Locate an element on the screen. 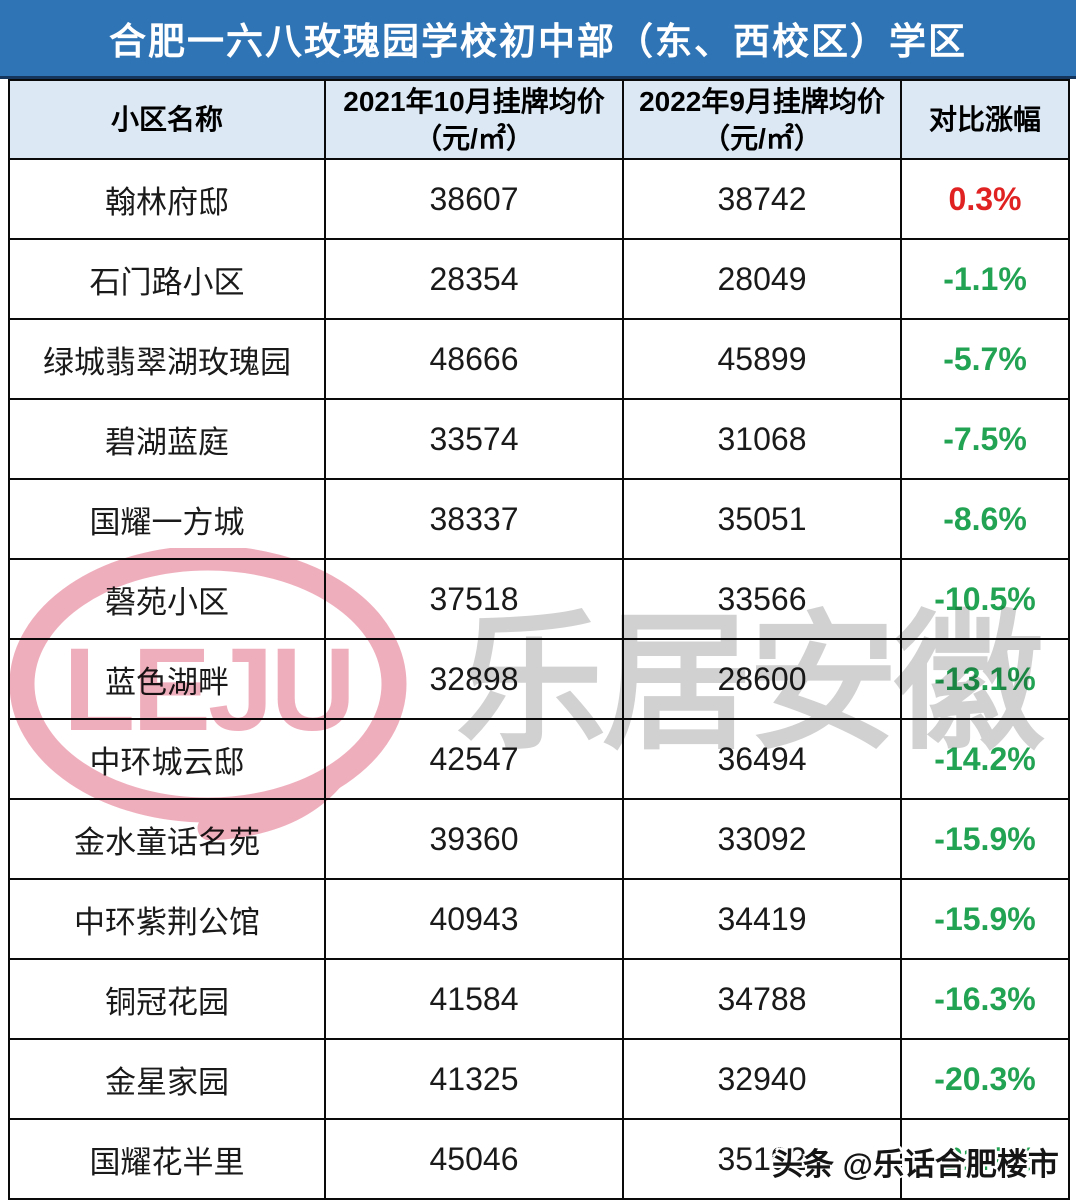 The image size is (1076, 1202). price-2022: 35192 is located at coordinates (762, 1159).